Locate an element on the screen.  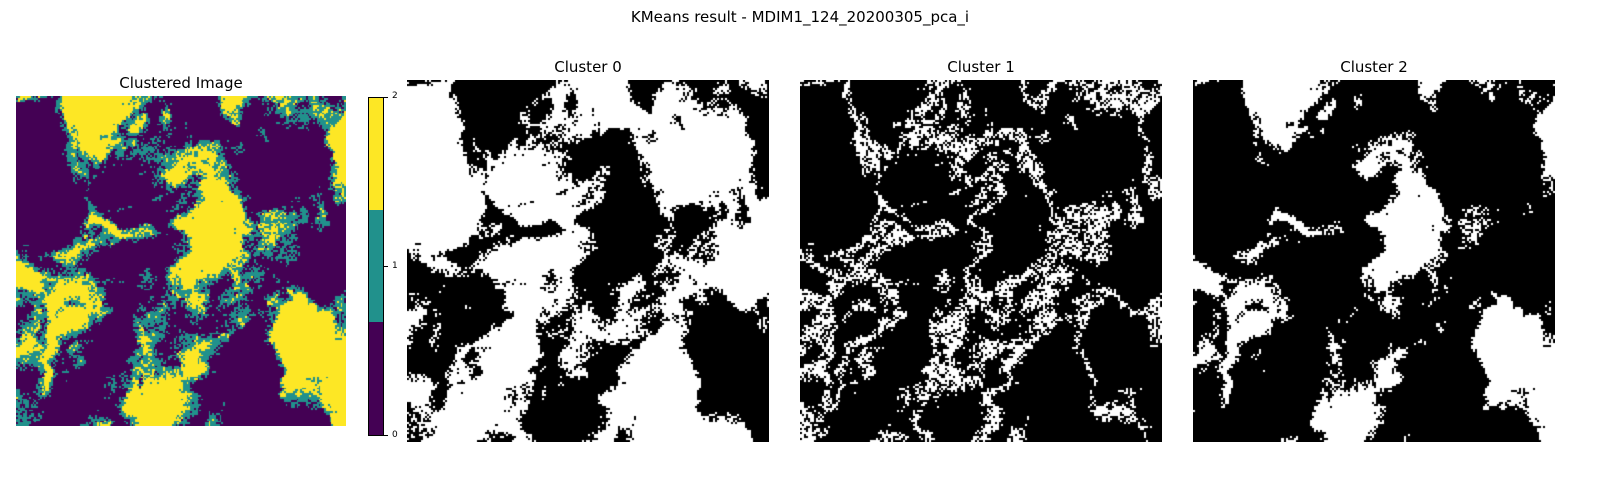
colorbar is located at coordinates (376, 266).